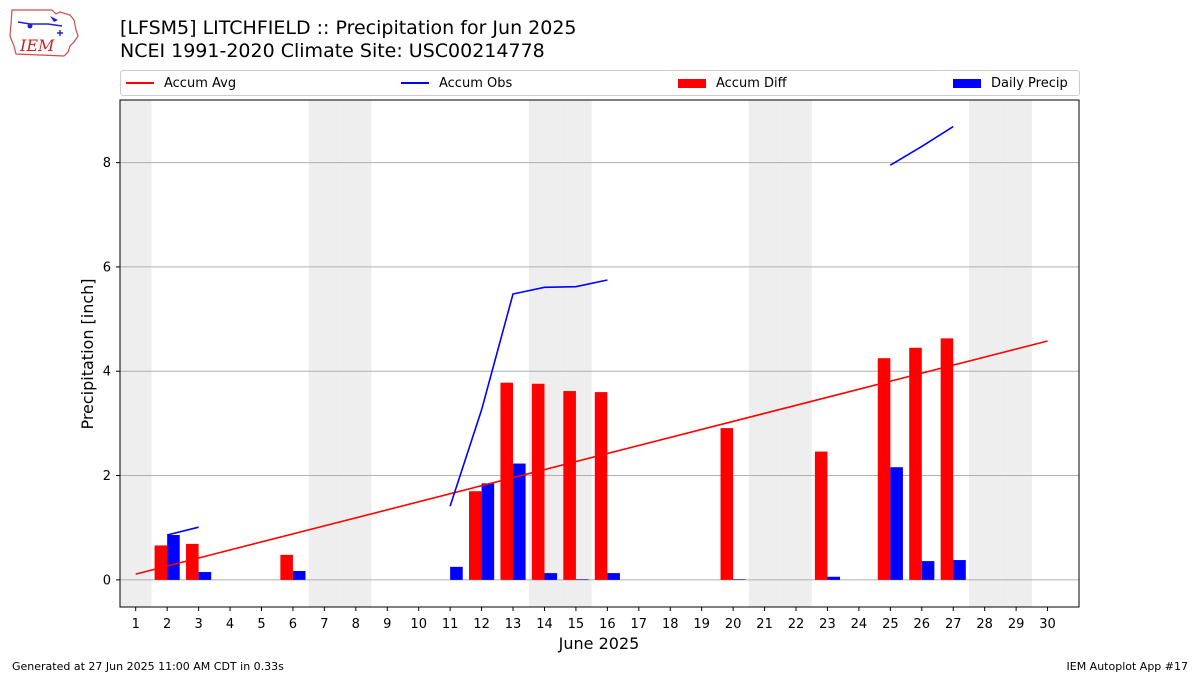 The width and height of the screenshot is (1200, 675). I want to click on y-tick-label: 8, so click(107, 163).